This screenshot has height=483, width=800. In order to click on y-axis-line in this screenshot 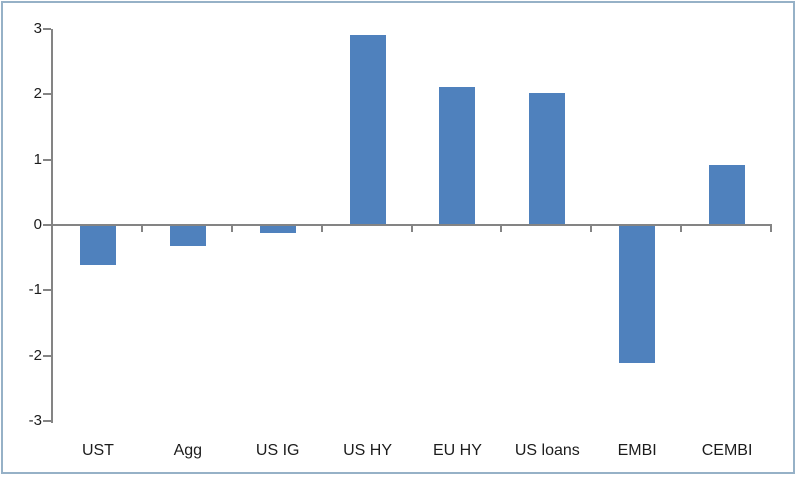, I will do `click(52, 226)`.